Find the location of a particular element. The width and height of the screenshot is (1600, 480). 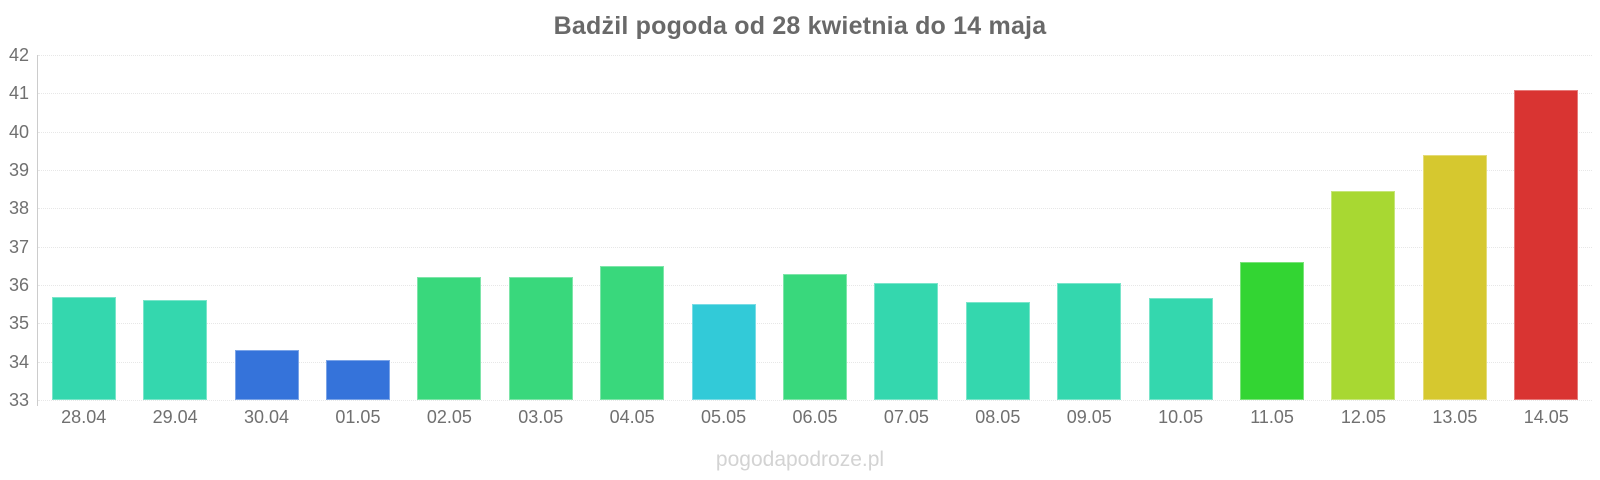

x-axis-label: 11.05 is located at coordinates (1272, 417).